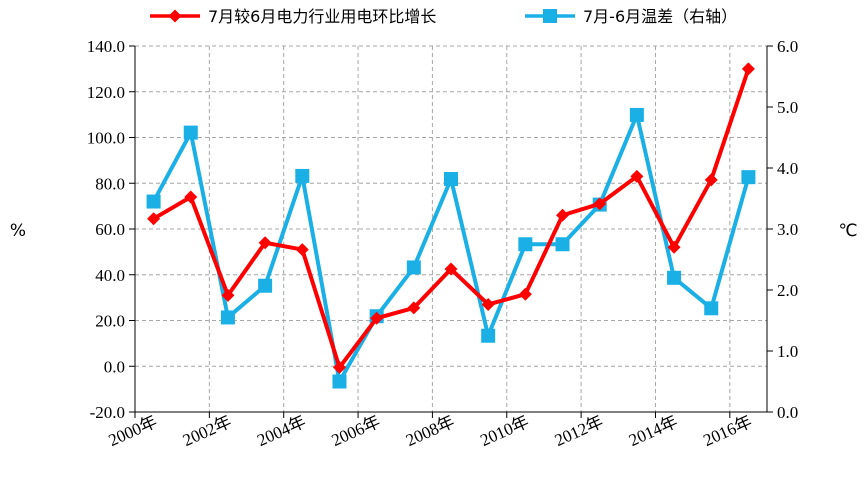  What do you see at coordinates (787, 107) in the screenshot?
I see `right-tick-label: 5.0` at bounding box center [787, 107].